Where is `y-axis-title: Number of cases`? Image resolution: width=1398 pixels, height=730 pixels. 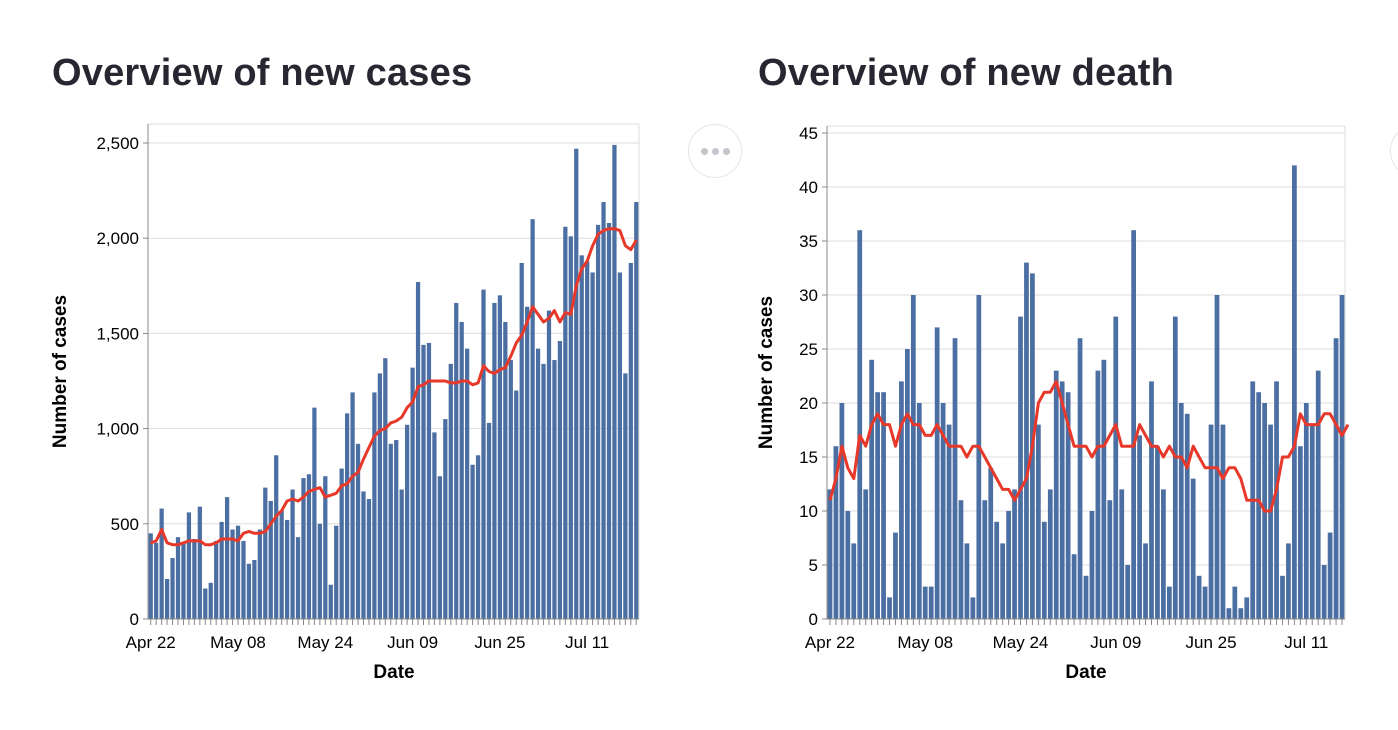 y-axis-title: Number of cases is located at coordinates (60, 371).